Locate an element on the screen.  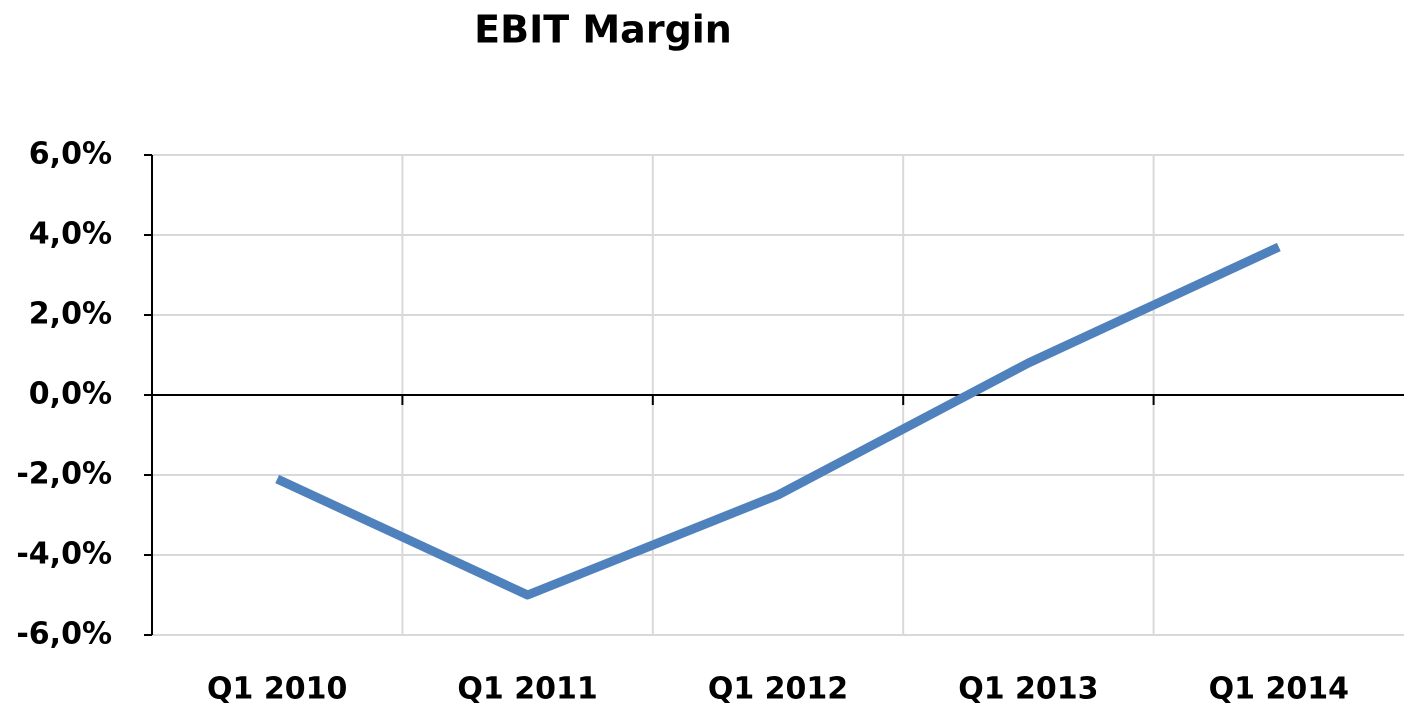
chart-title: EBIT Margin is located at coordinates (603, 30).